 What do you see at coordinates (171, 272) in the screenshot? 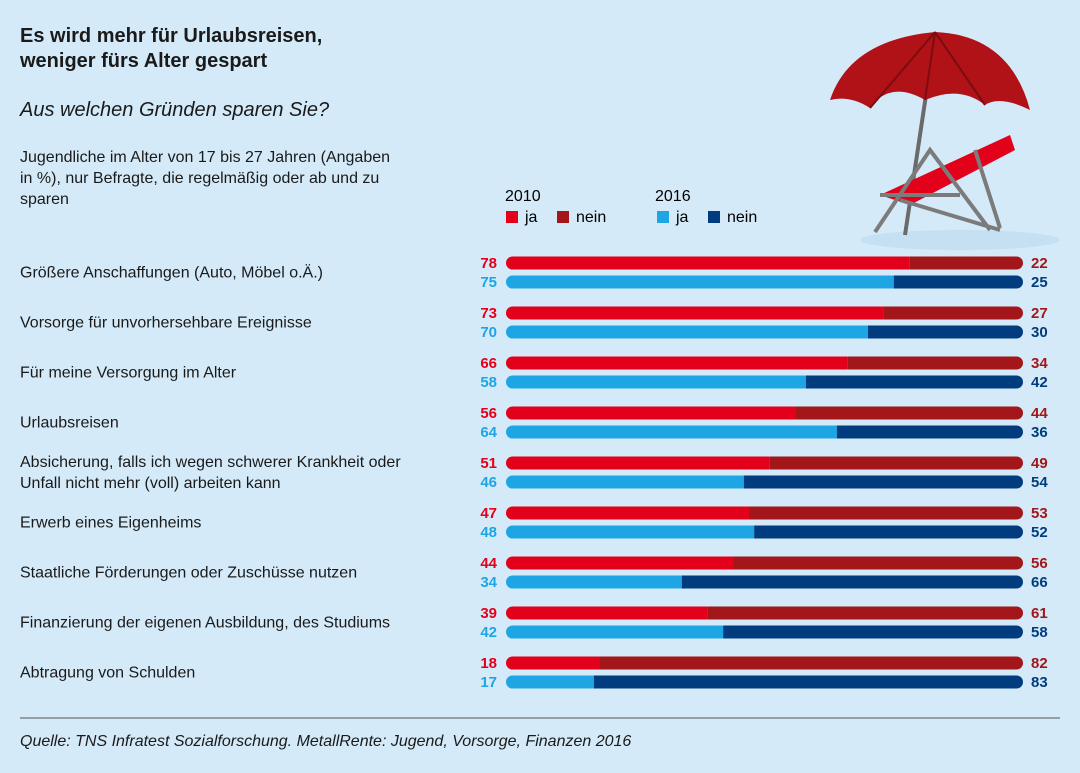
I see `category-label: Größere Anschaffungen (Auto, Möbel o.Ä.)` at bounding box center [171, 272].